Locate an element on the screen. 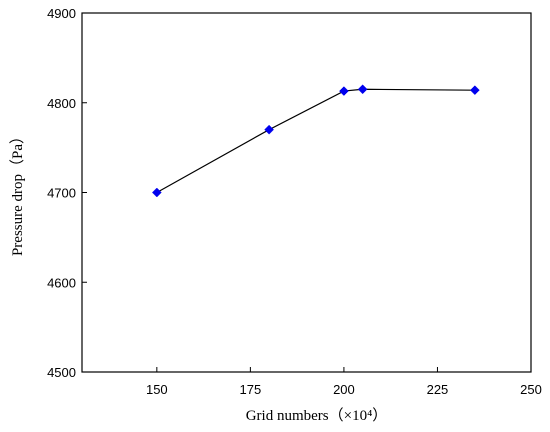  y-axis-ticks: 4500 4600 4700 4800 4900 is located at coordinates (67, 193).